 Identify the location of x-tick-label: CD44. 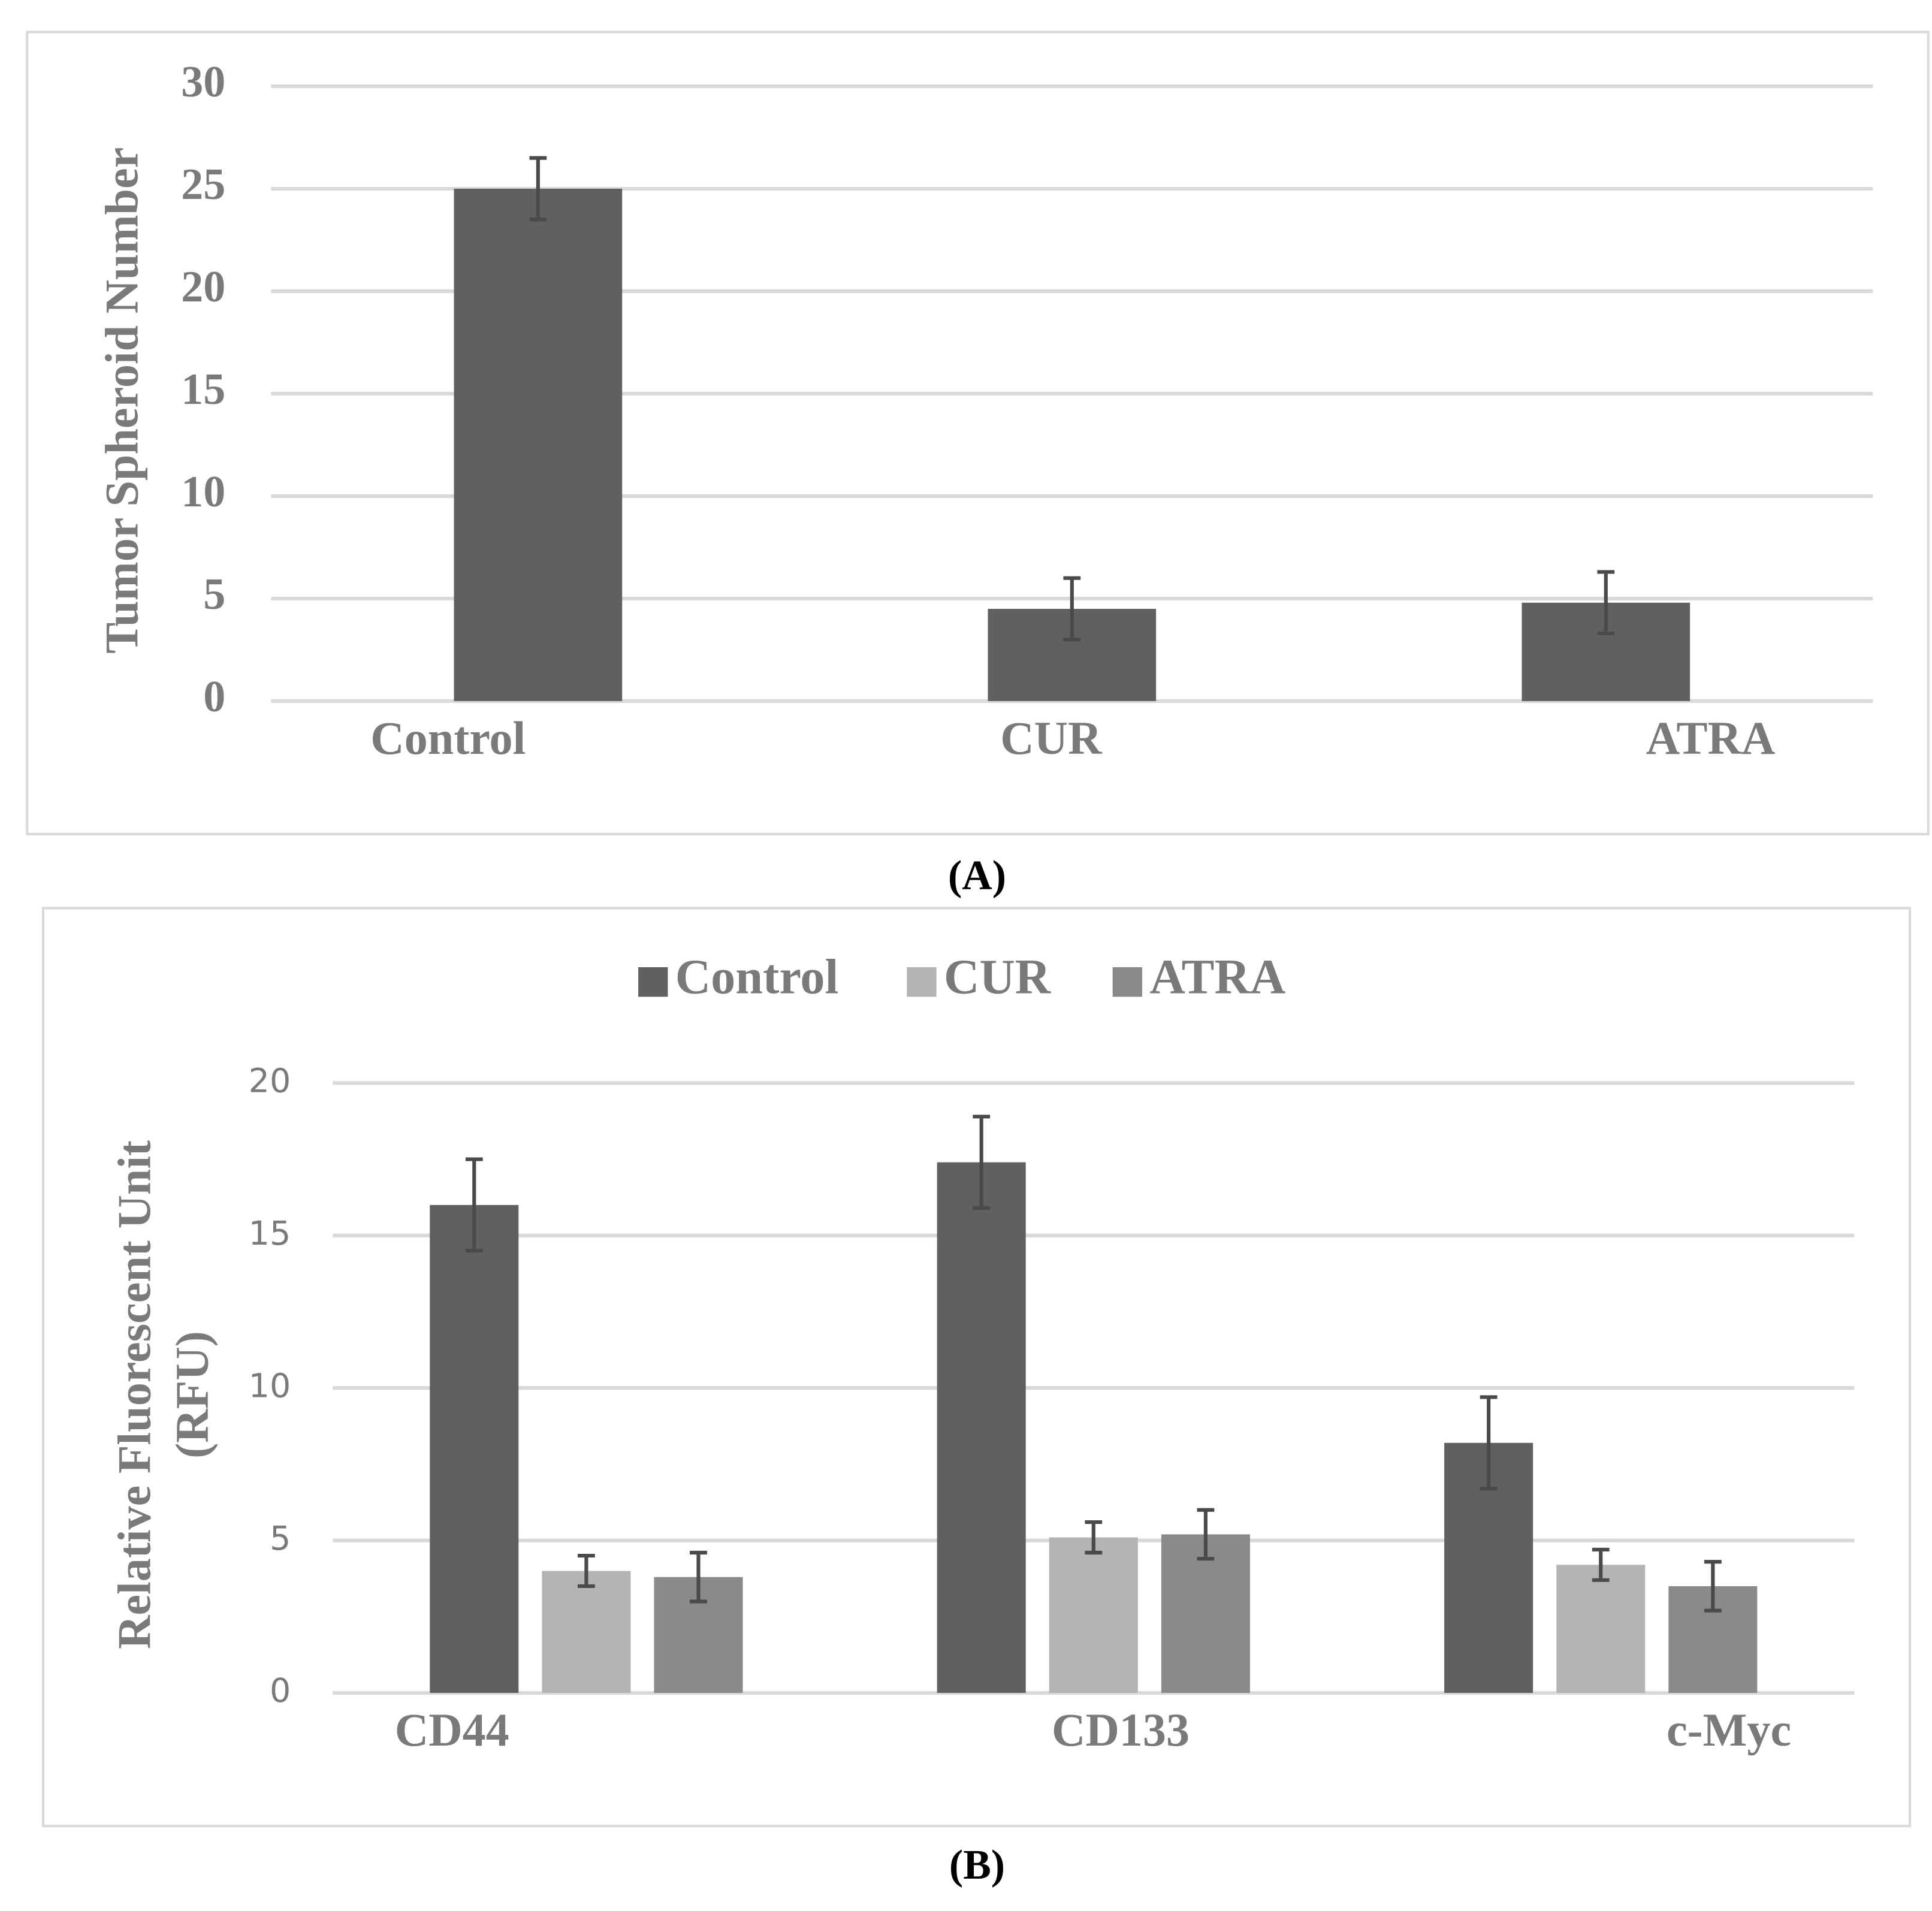
(452, 1730).